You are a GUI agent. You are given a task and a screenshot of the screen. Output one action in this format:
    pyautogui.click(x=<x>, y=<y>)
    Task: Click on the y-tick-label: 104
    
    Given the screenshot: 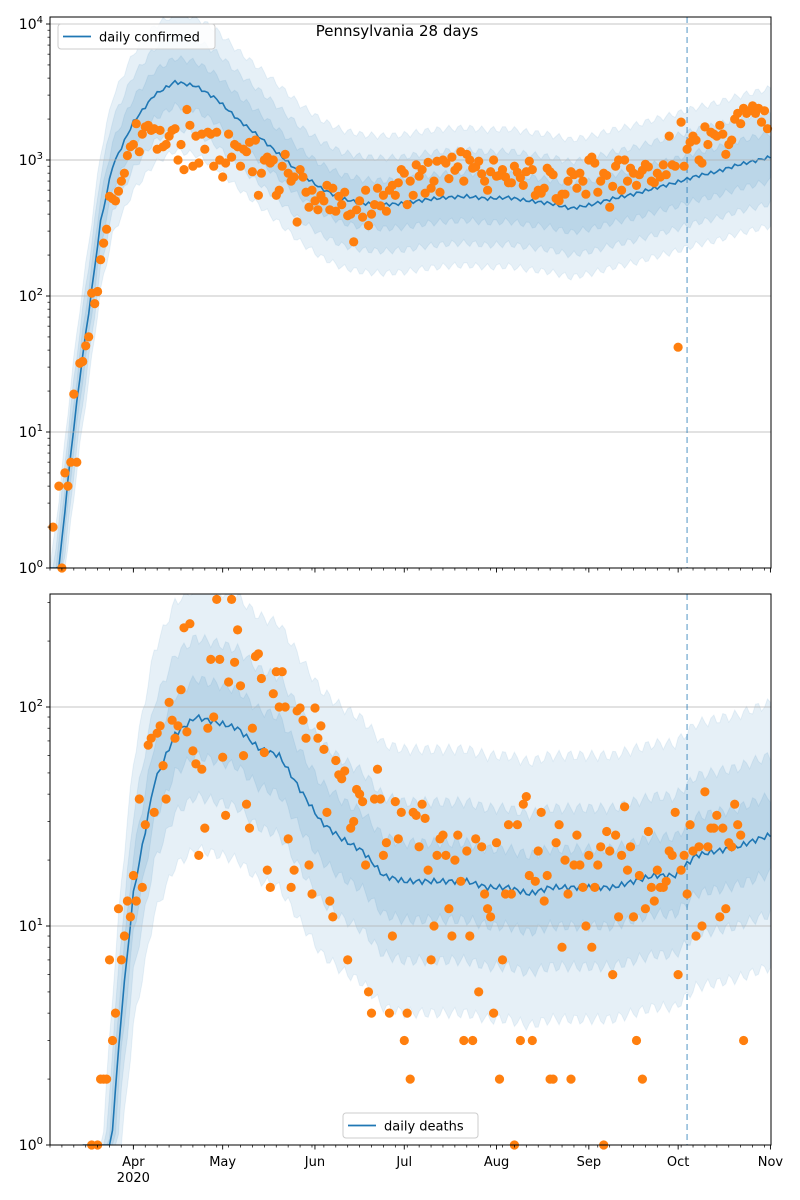 What is the action you would take?
    pyautogui.click(x=31, y=24)
    